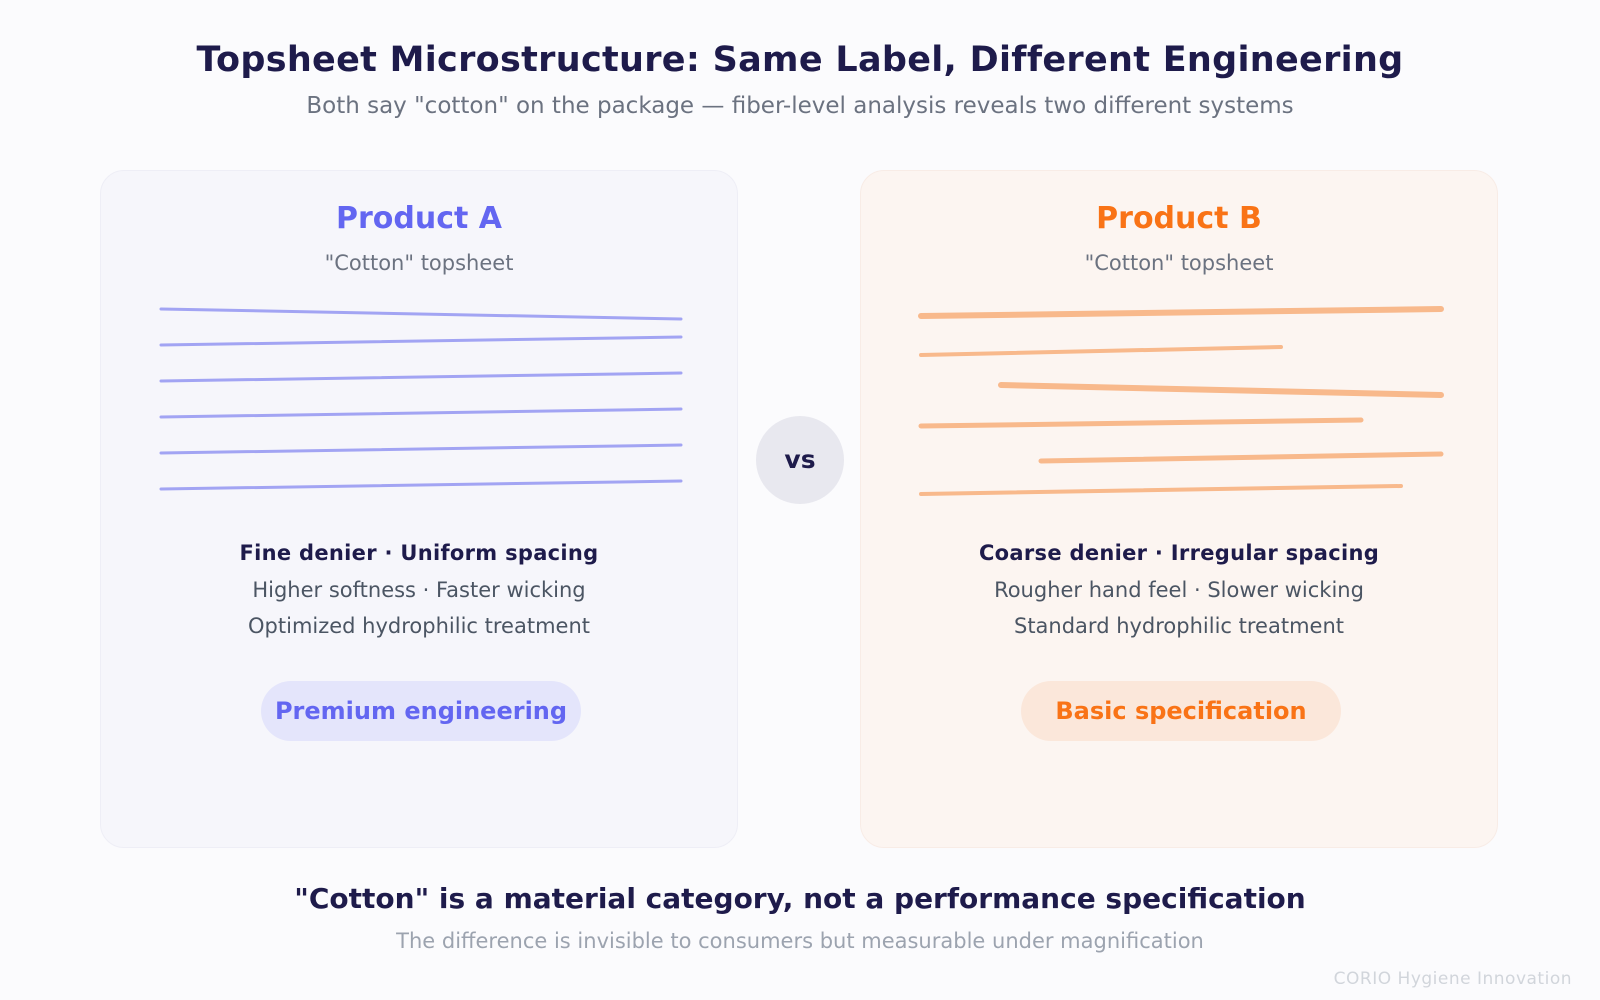 The height and width of the screenshot is (1000, 1600). What do you see at coordinates (421, 399) in the screenshot?
I see `product-a-fiber-diagram` at bounding box center [421, 399].